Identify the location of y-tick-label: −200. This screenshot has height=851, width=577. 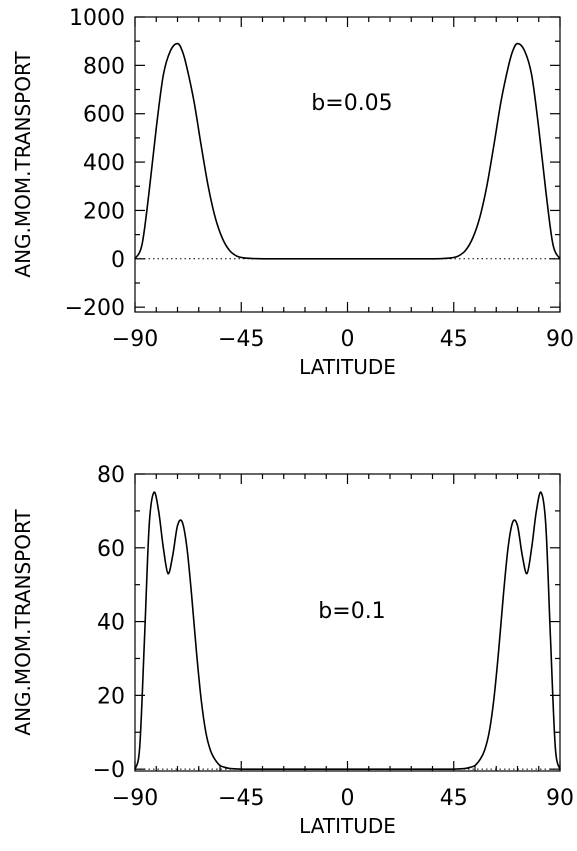
(95, 308).